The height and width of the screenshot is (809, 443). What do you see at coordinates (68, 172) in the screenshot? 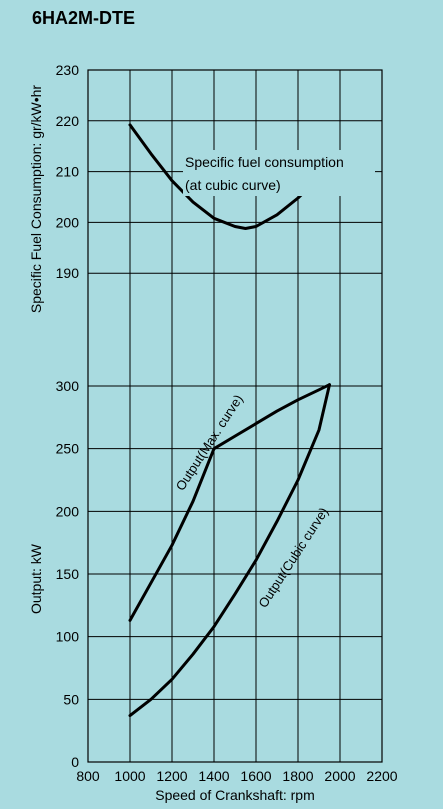
I see `y-tick-label-sfc: 210` at bounding box center [68, 172].